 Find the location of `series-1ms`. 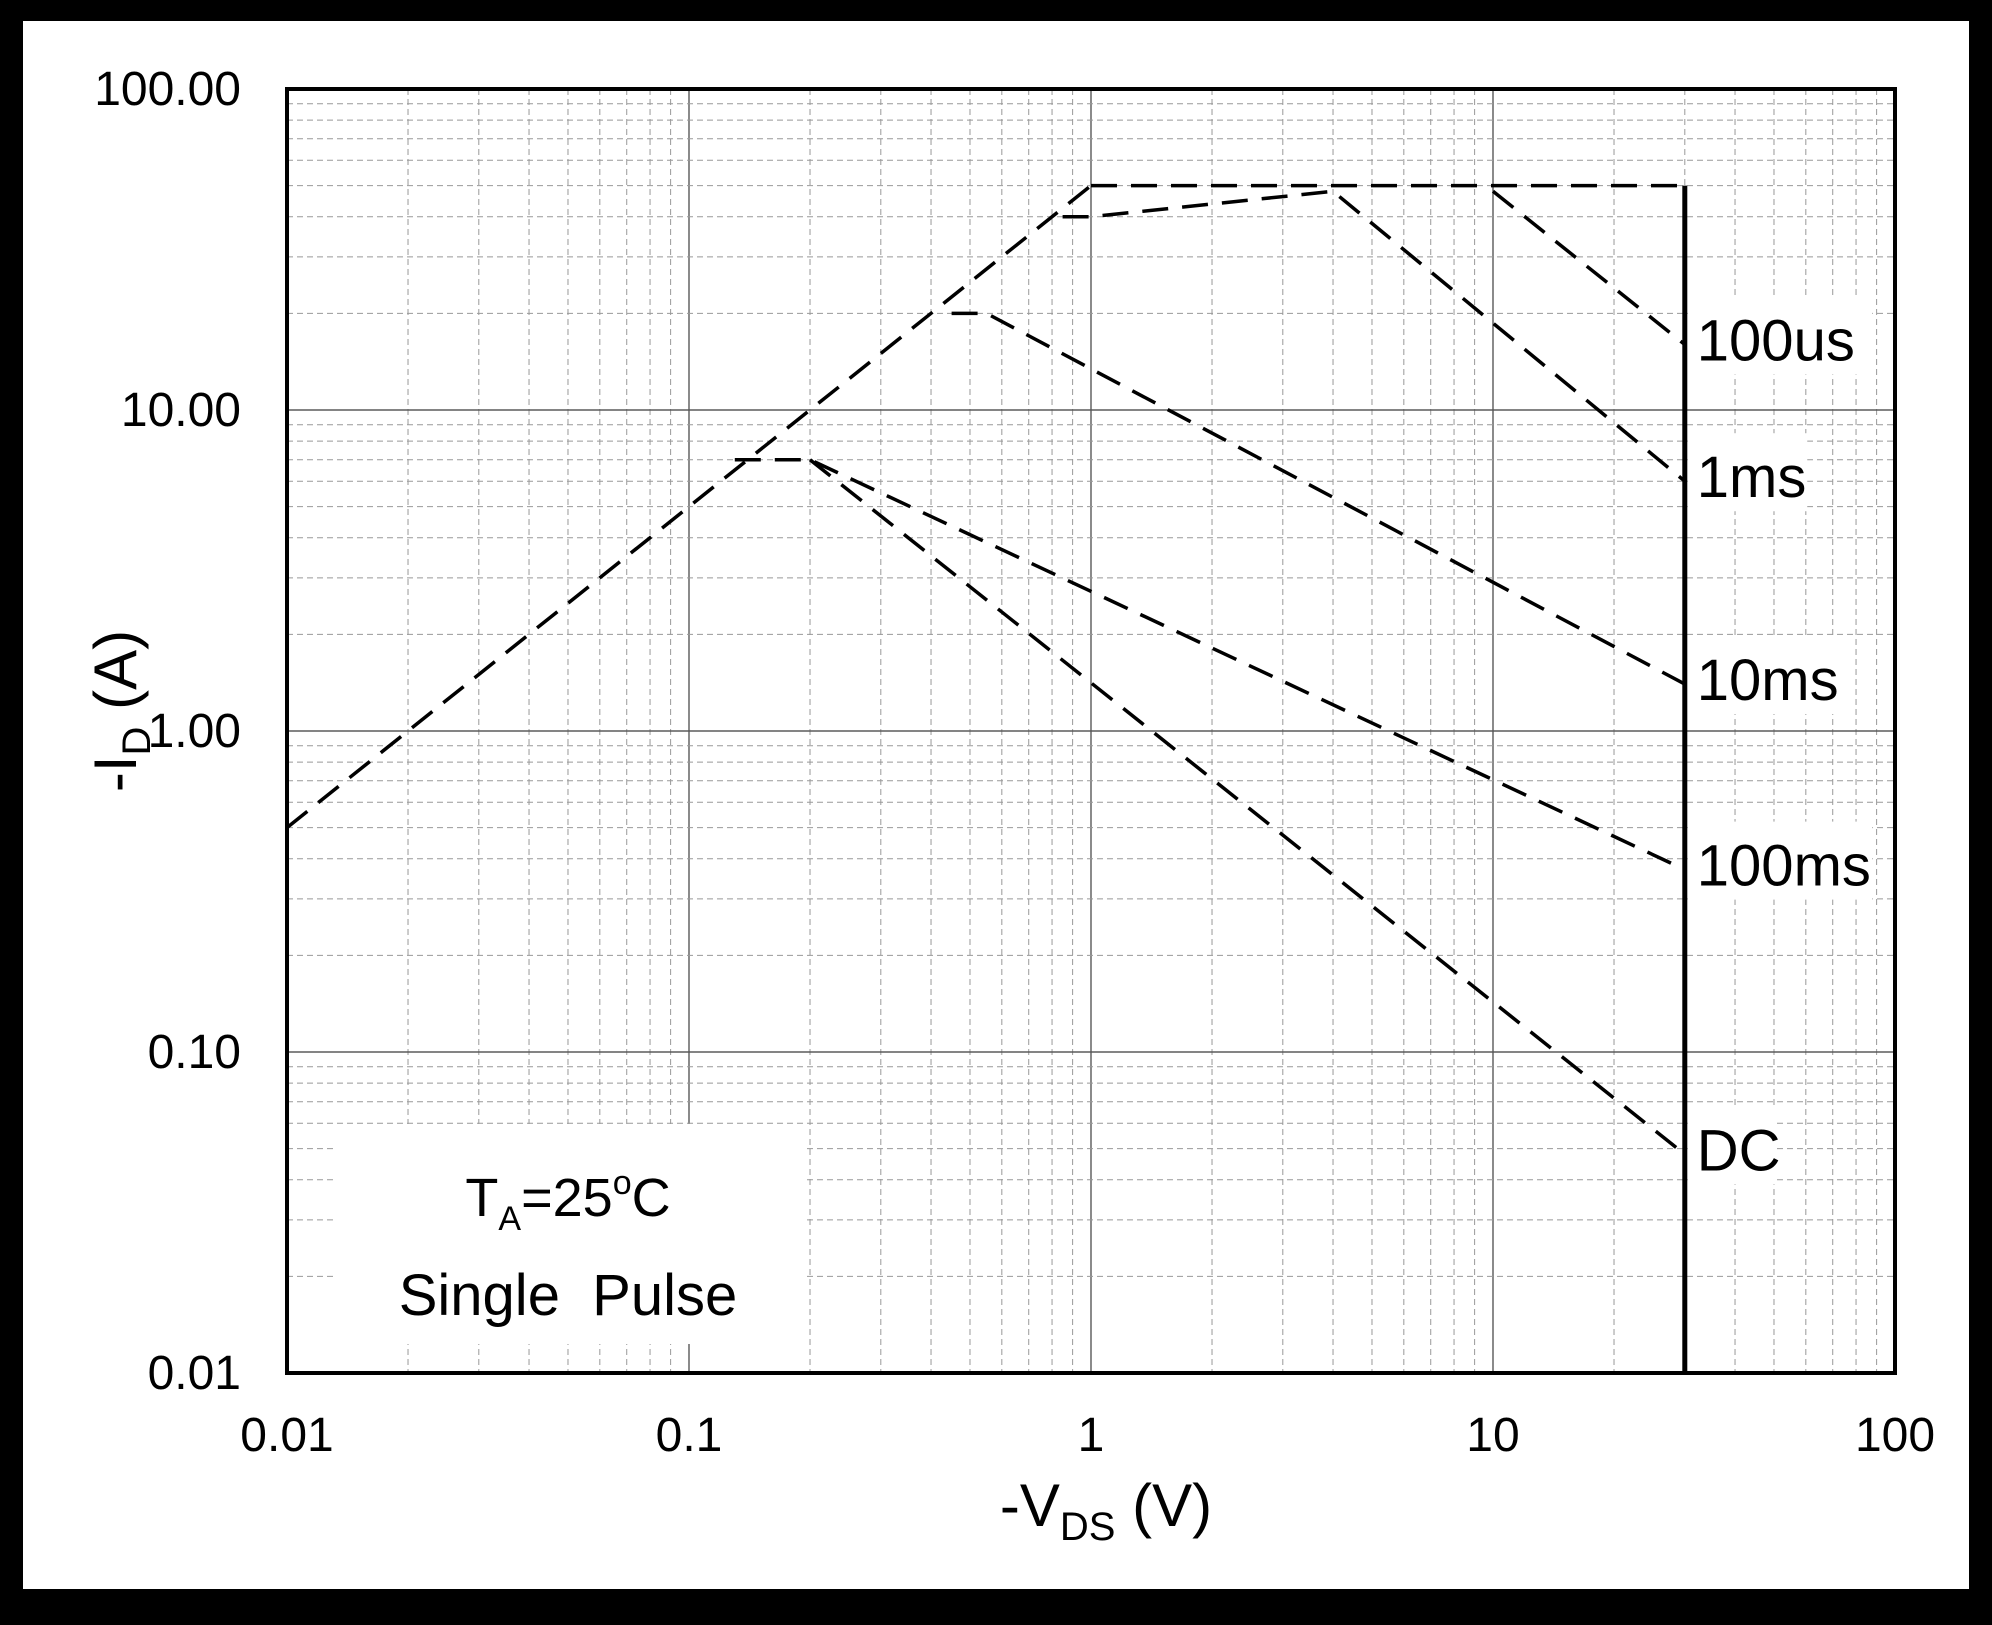

series-1ms is located at coordinates (1374, 336).